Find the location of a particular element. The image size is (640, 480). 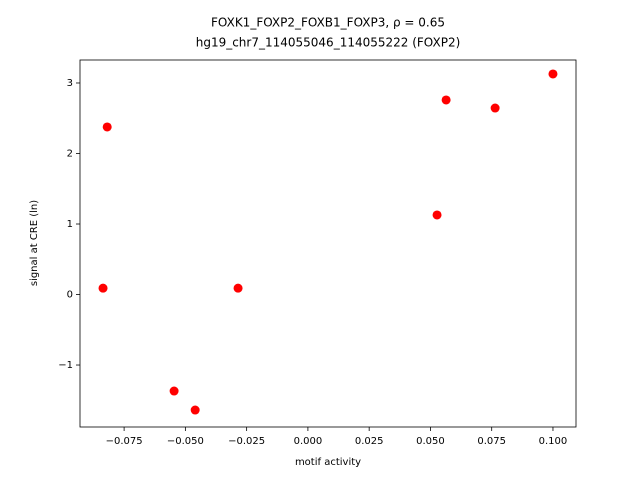

x-tick-label: 0.000 is located at coordinates (308, 441).